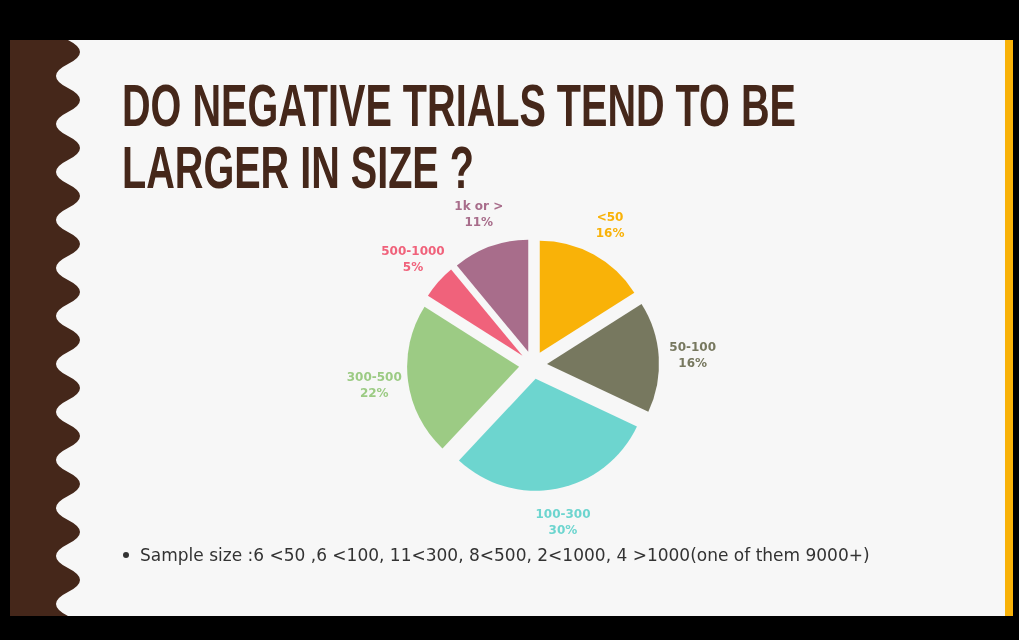  I want to click on slice-label: 500-1000, so click(413, 251).